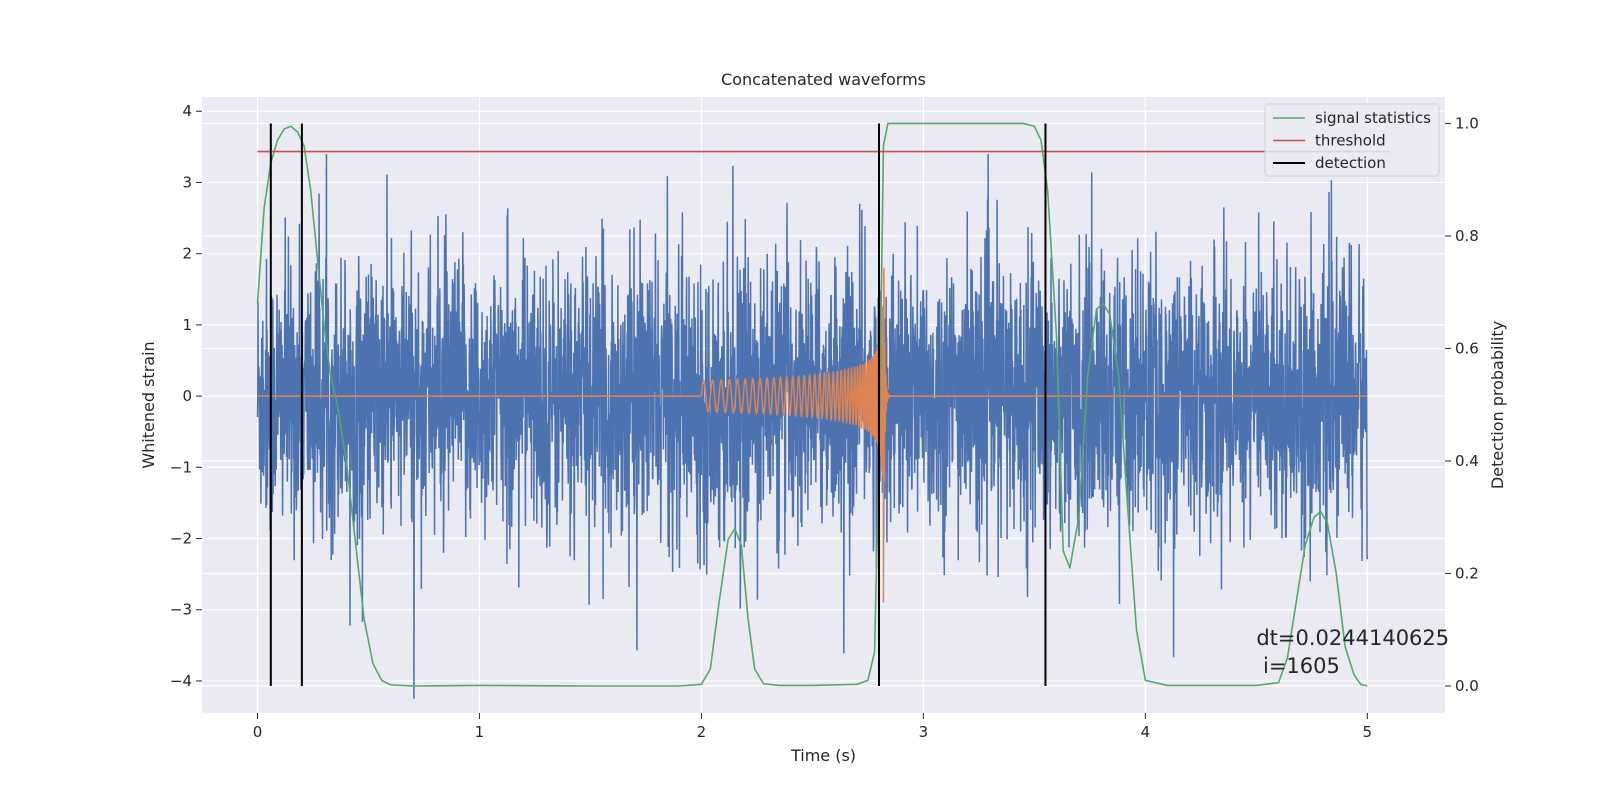 The width and height of the screenshot is (1600, 800). I want to click on y-tick-label: −1, so click(181, 467).